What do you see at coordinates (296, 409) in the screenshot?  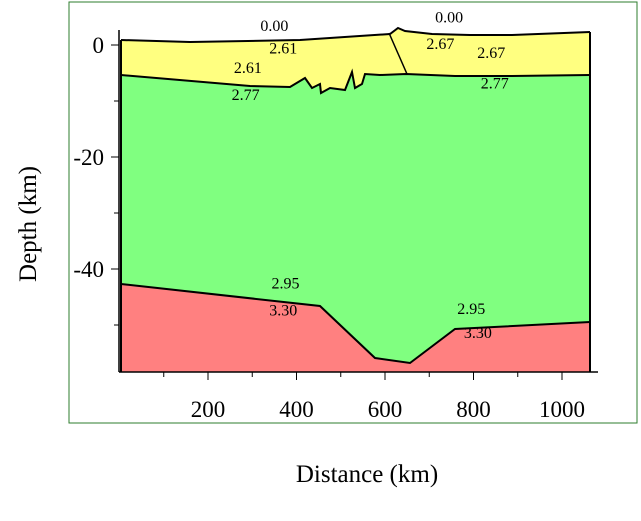 I see `x-tick-label: 400` at bounding box center [296, 409].